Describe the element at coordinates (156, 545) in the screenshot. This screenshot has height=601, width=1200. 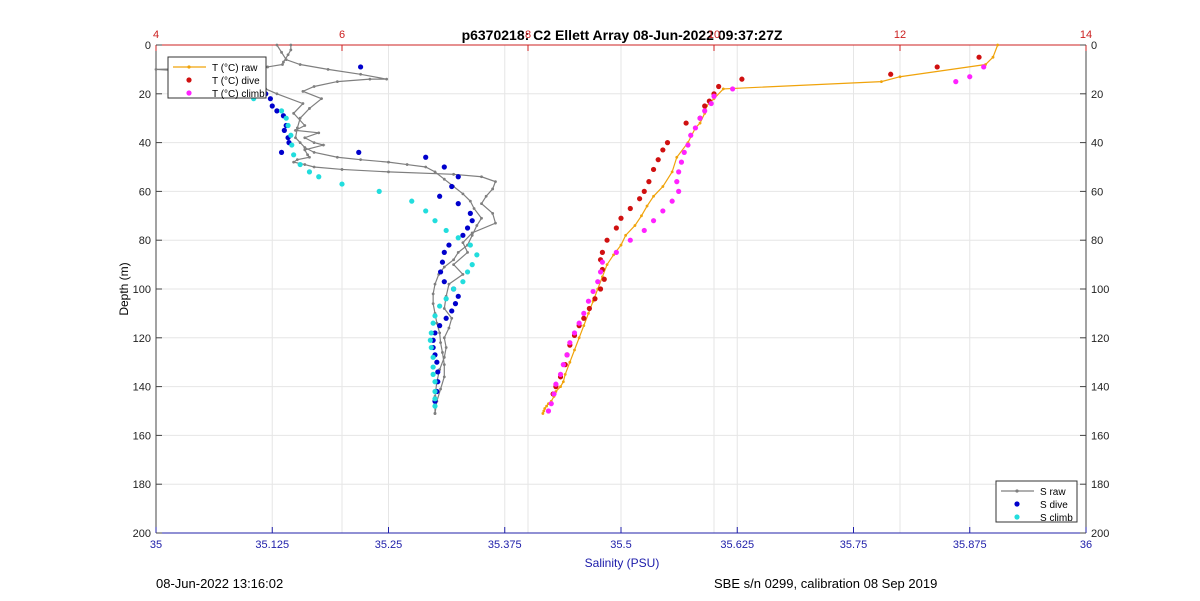
I see `x-tick-label: 35` at that location.